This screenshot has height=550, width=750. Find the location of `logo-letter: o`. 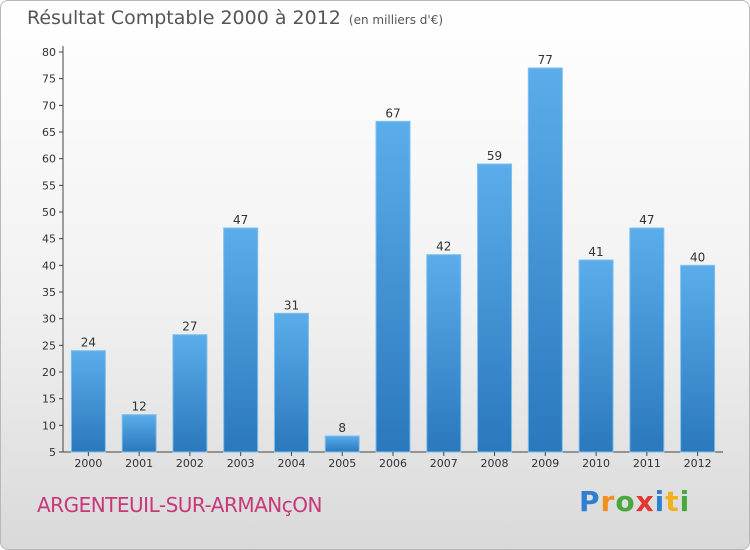

logo-letter: o is located at coordinates (625, 501).